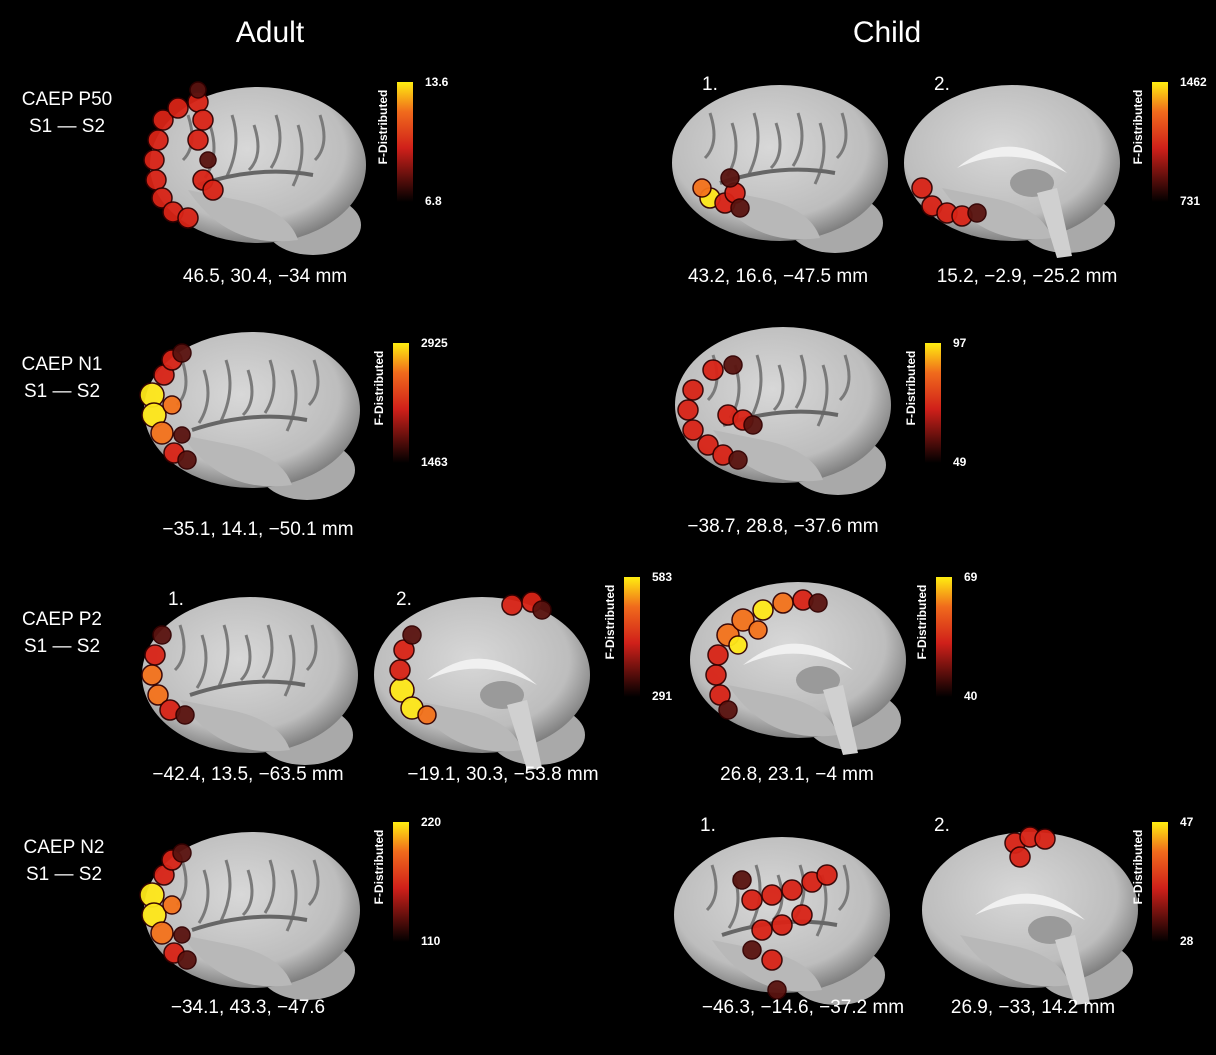 Image resolution: width=1216 pixels, height=1055 pixels. Describe the element at coordinates (434, 462) in the screenshot. I see `colorbar-min: 1463` at that location.